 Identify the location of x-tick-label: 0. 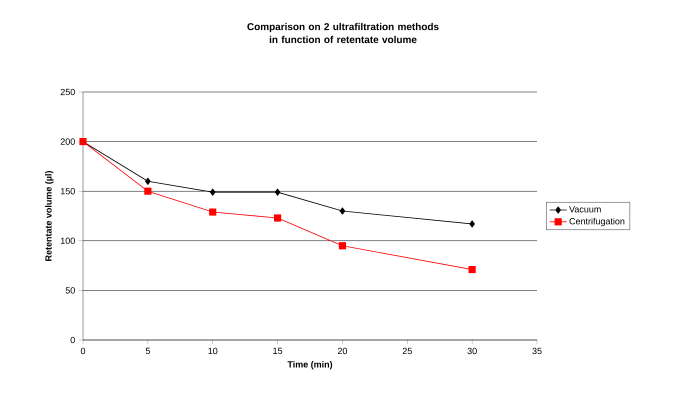
(83, 351).